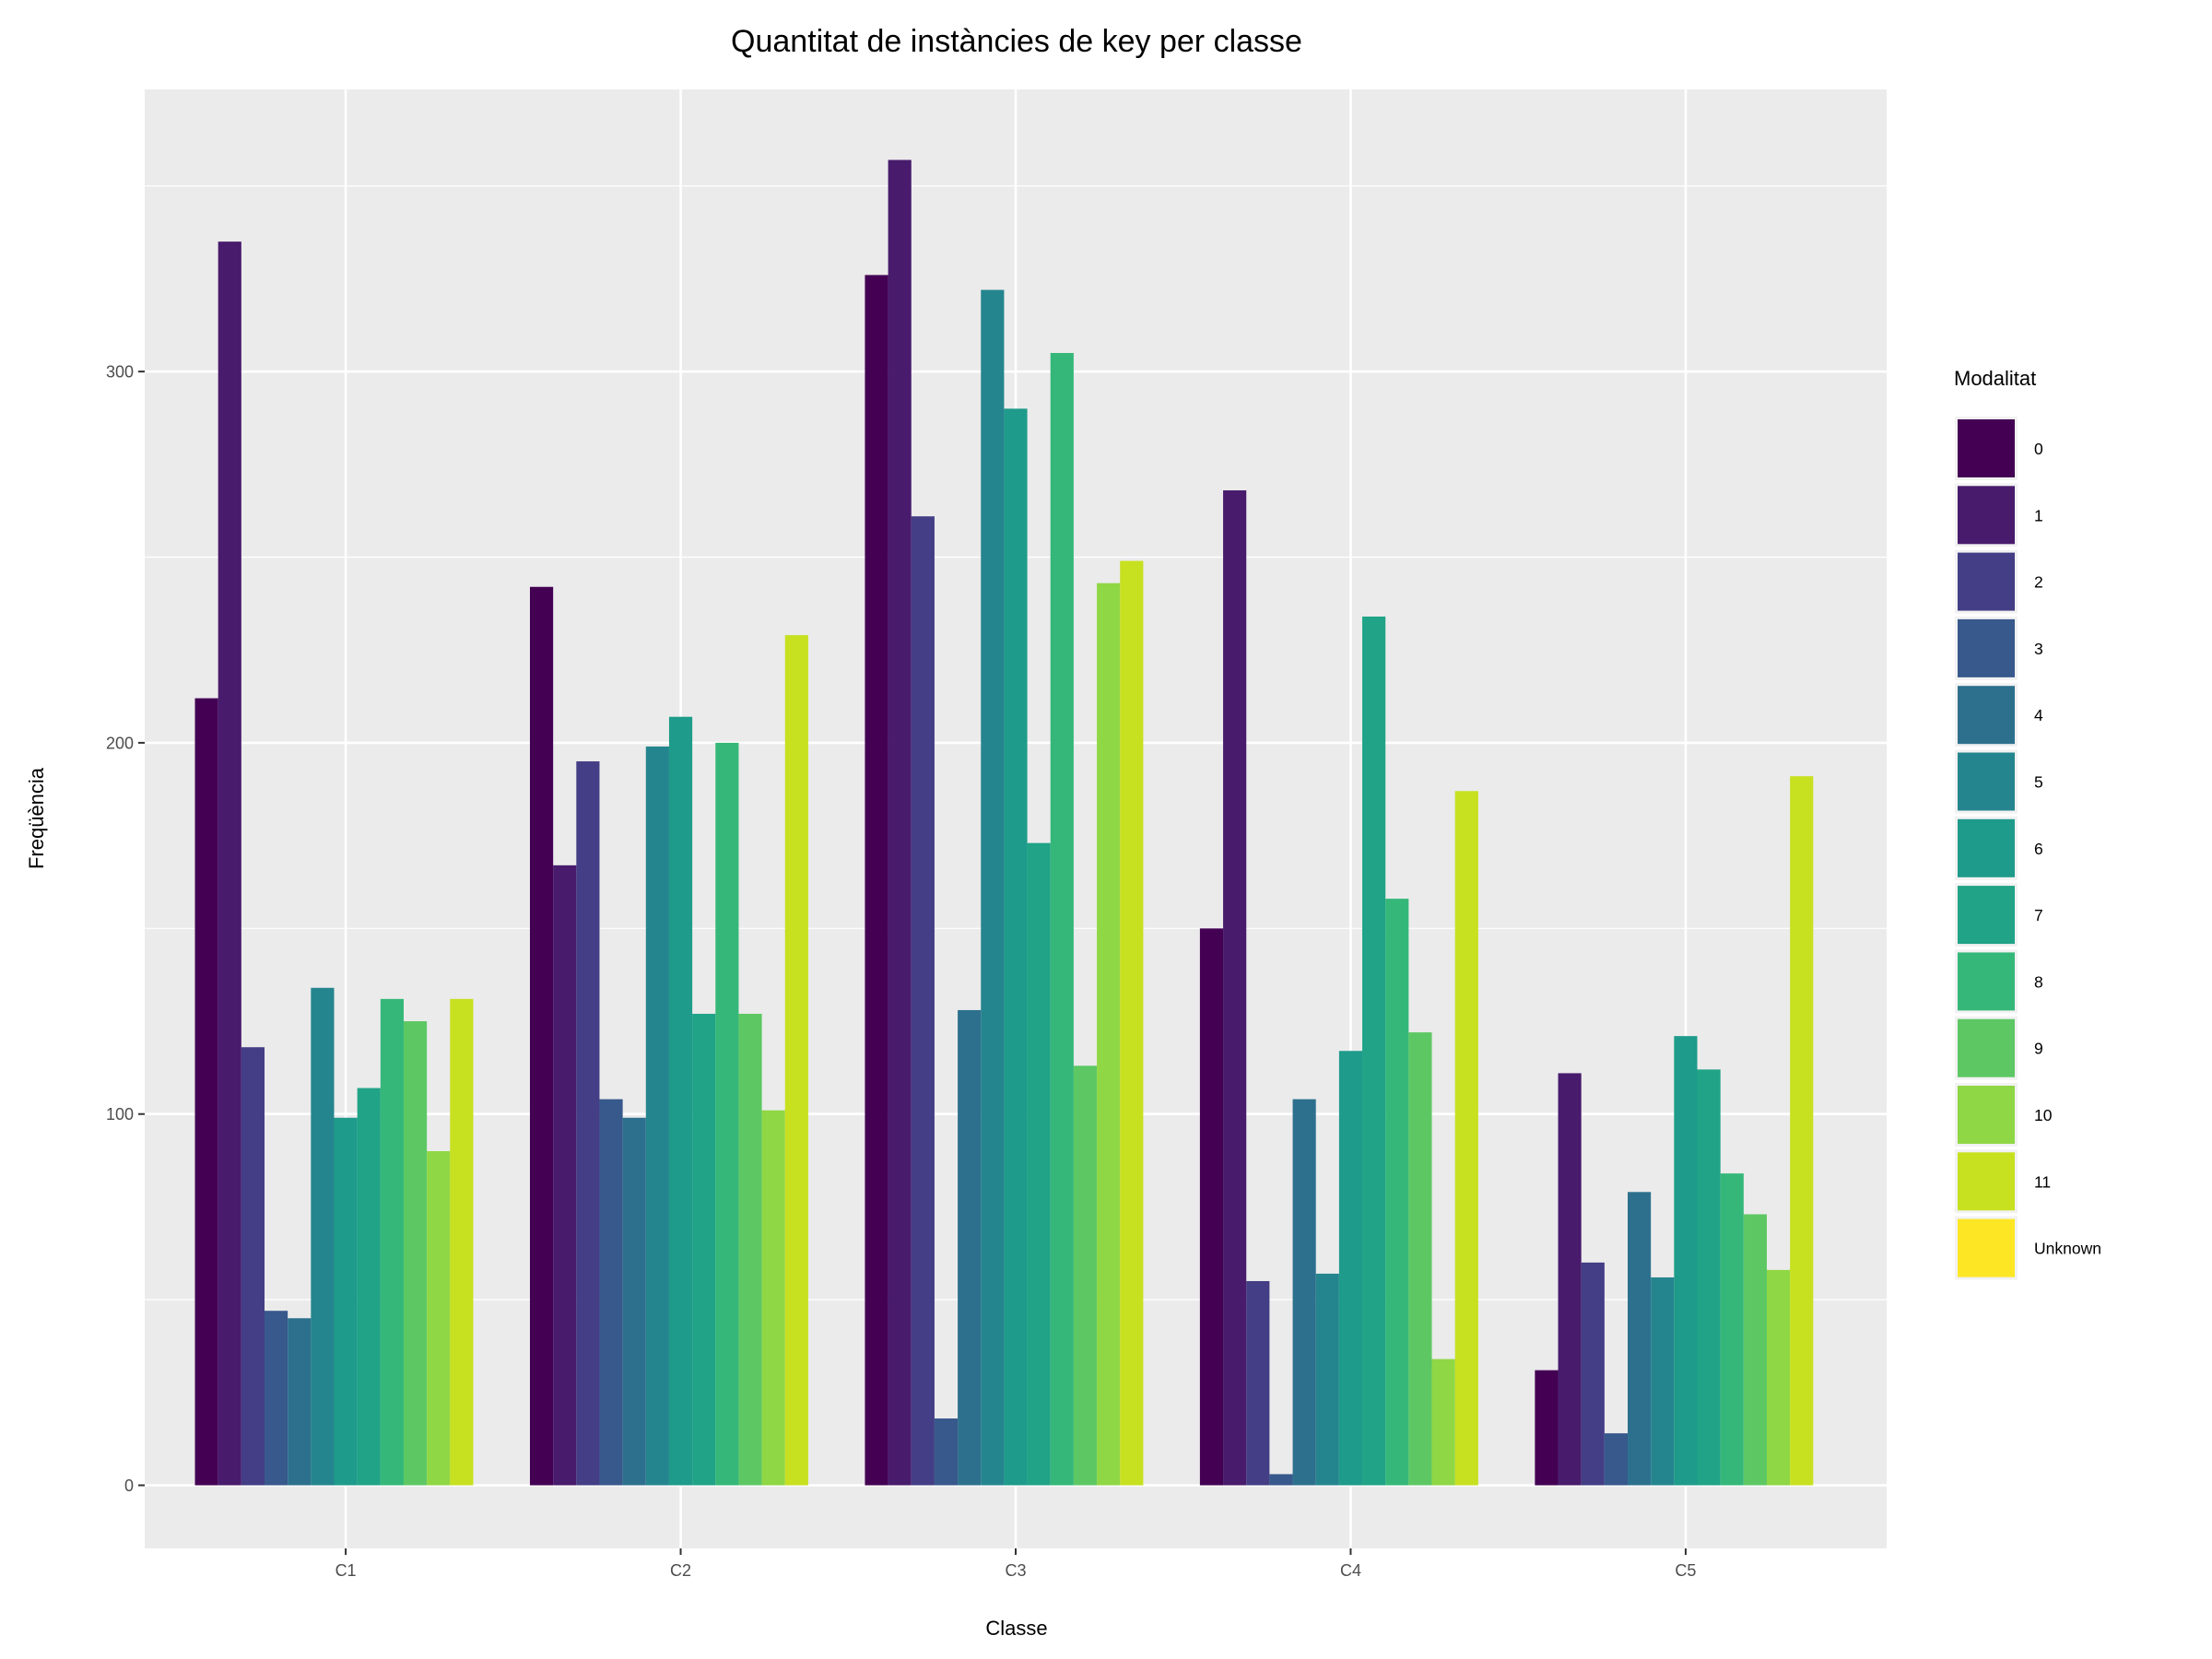 This screenshot has width=2212, height=1659. I want to click on x-tick-label: C5, so click(1685, 1570).